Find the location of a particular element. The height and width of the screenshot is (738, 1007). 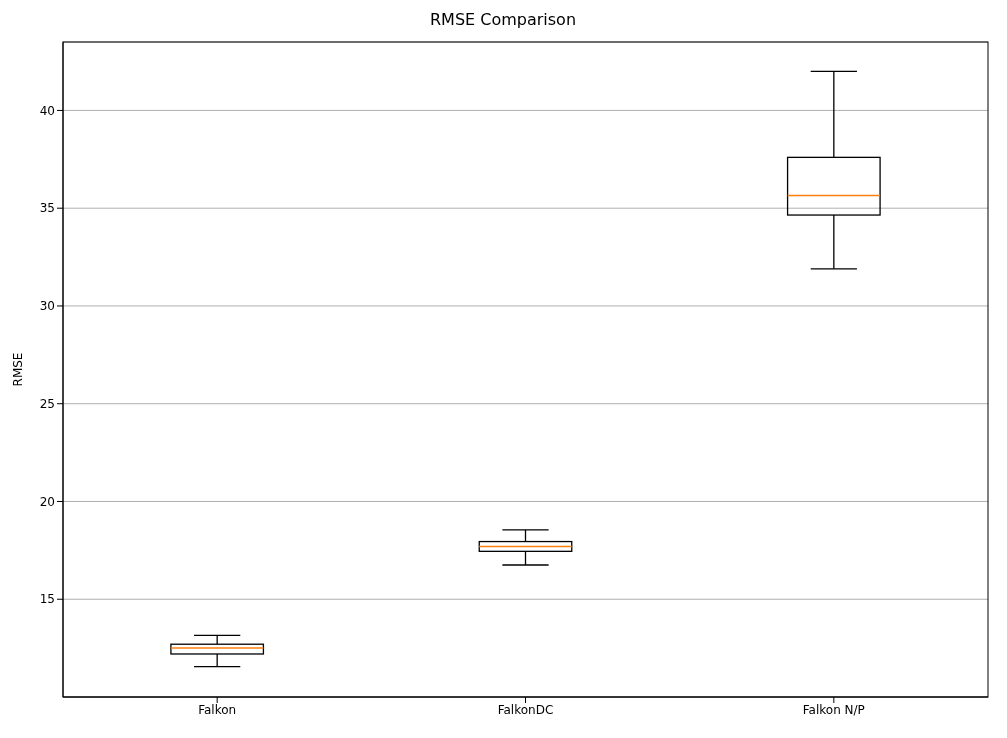

y-tick-label: 25 is located at coordinates (47, 403).